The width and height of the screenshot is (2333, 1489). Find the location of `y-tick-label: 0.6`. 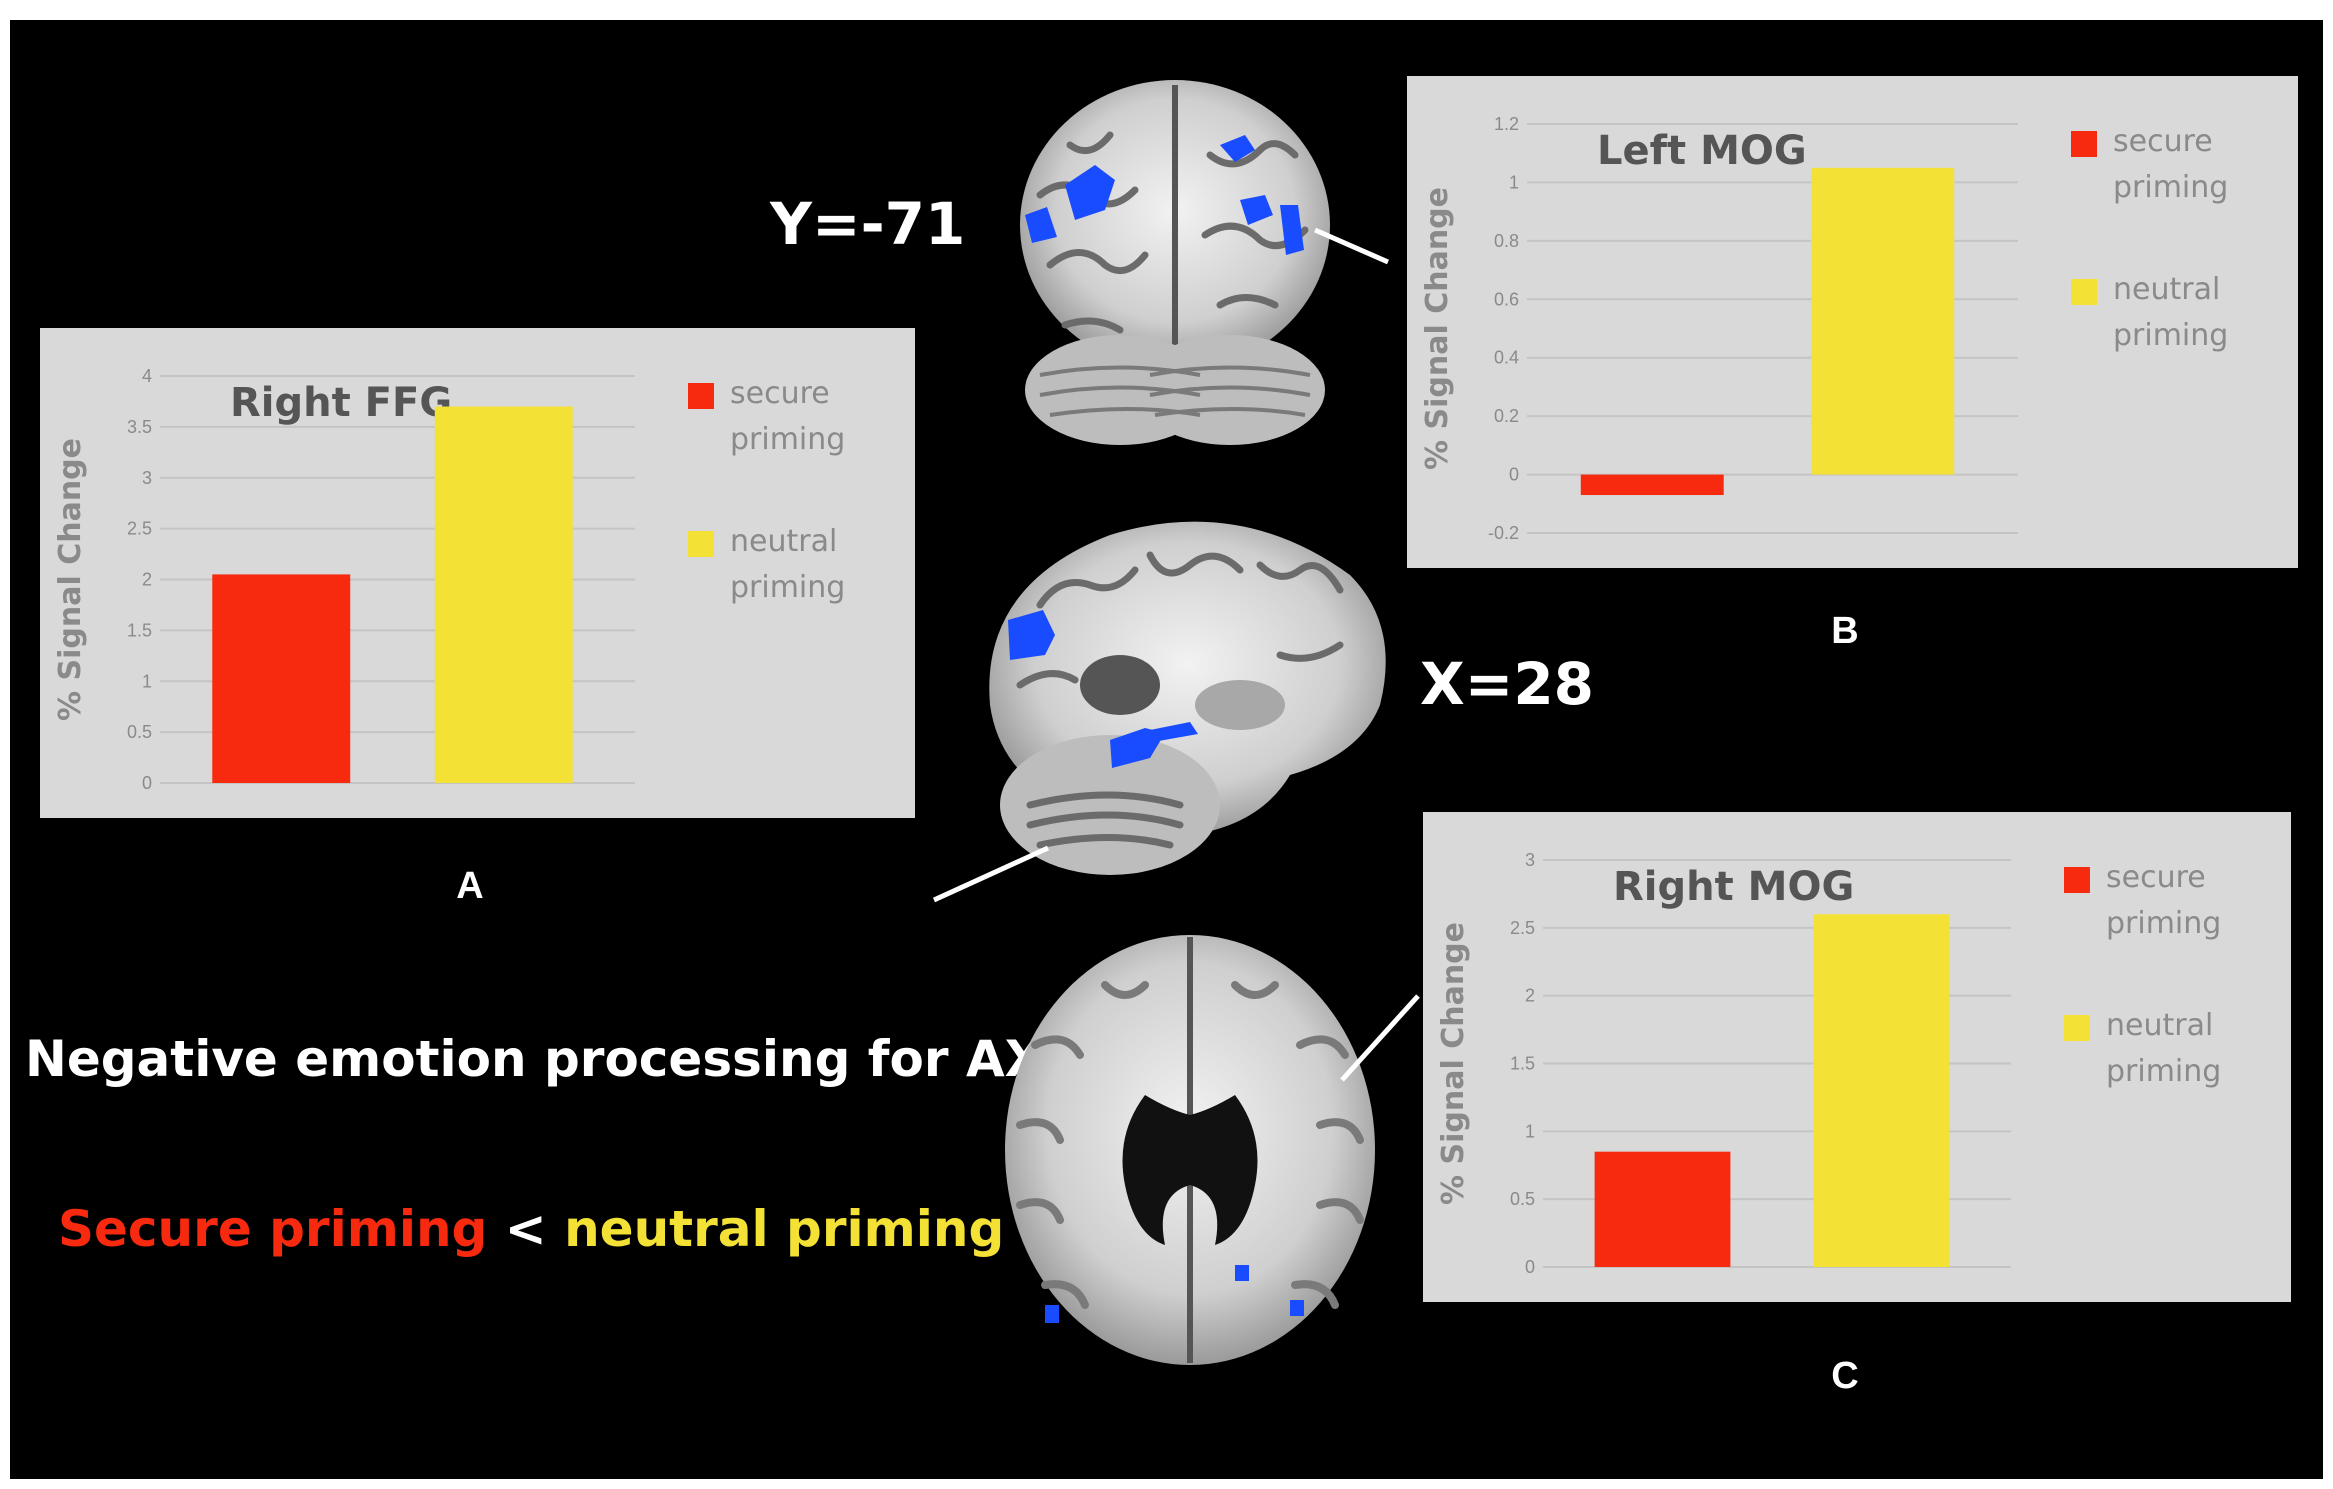

y-tick-label: 0.6 is located at coordinates (1506, 299).